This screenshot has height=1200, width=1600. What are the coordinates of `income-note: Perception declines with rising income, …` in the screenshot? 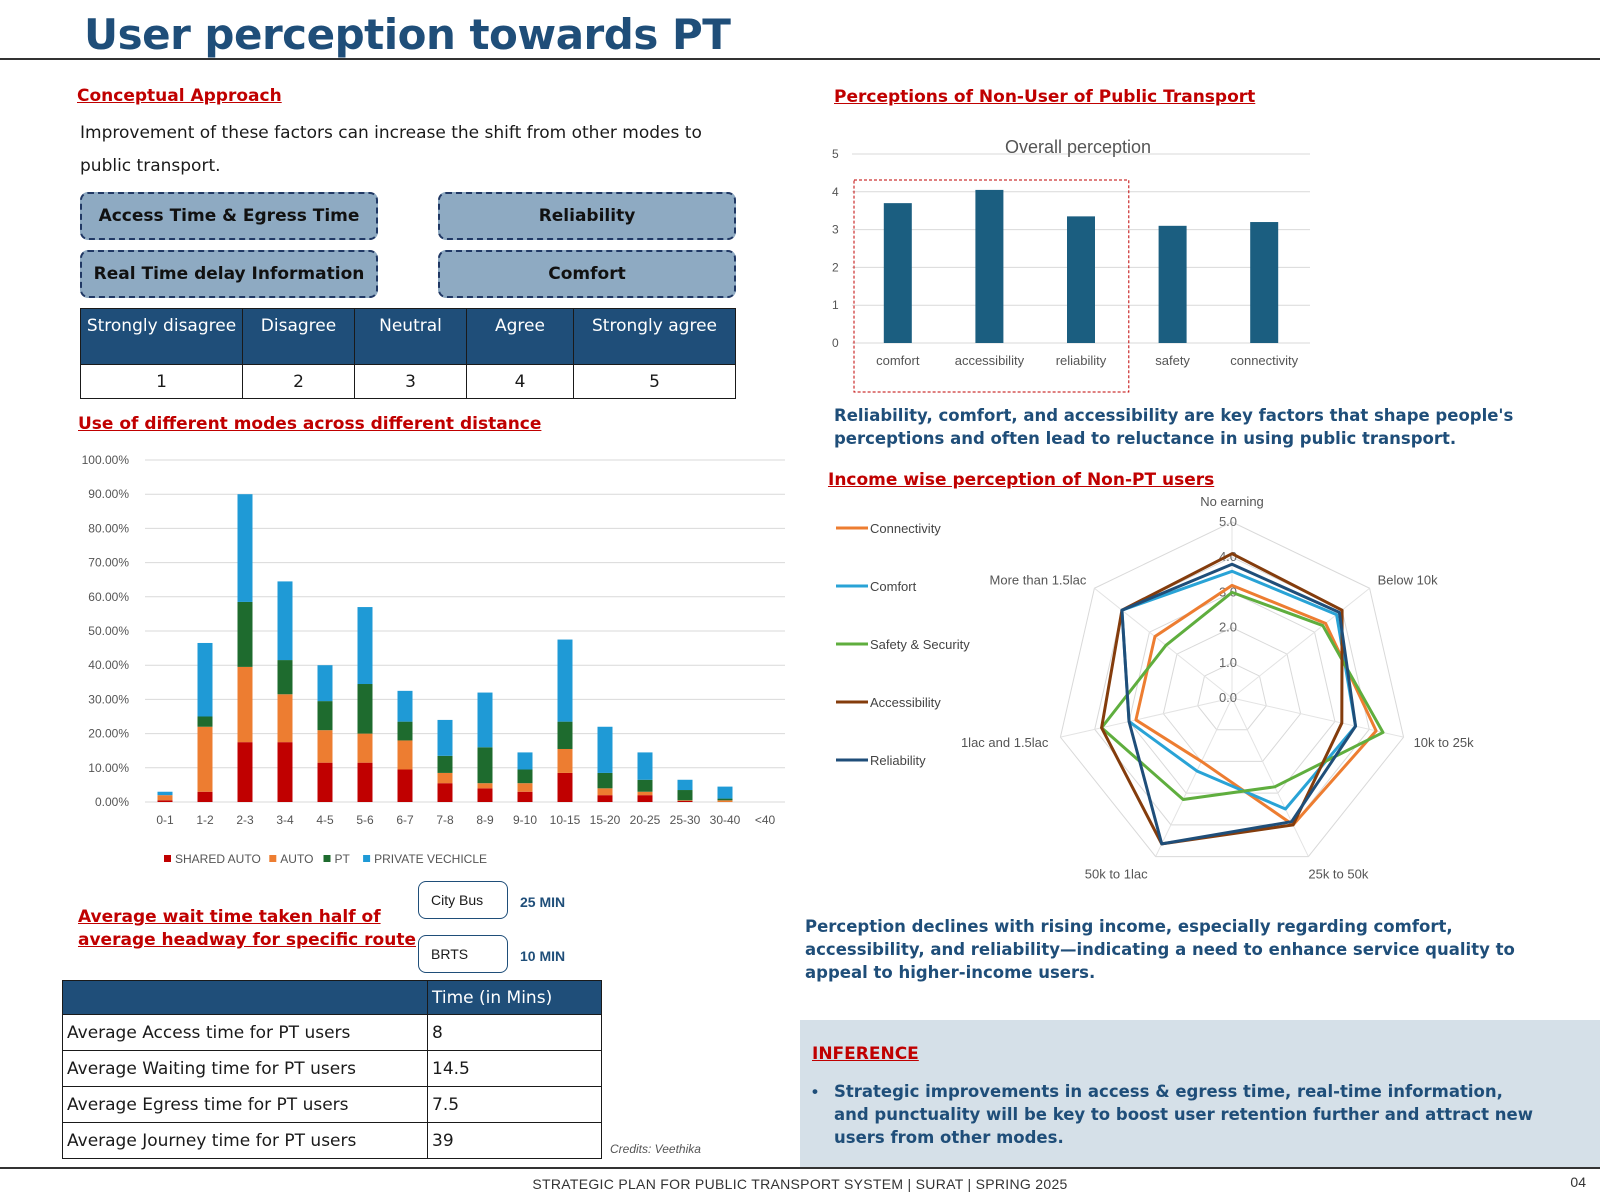 It's located at (1160, 949).